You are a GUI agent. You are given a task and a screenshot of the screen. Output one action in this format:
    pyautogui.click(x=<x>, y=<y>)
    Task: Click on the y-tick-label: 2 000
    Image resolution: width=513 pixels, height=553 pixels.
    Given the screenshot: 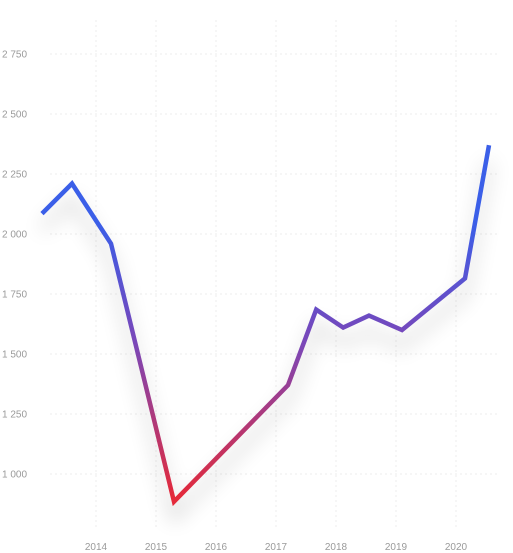 What is the action you would take?
    pyautogui.click(x=14, y=235)
    